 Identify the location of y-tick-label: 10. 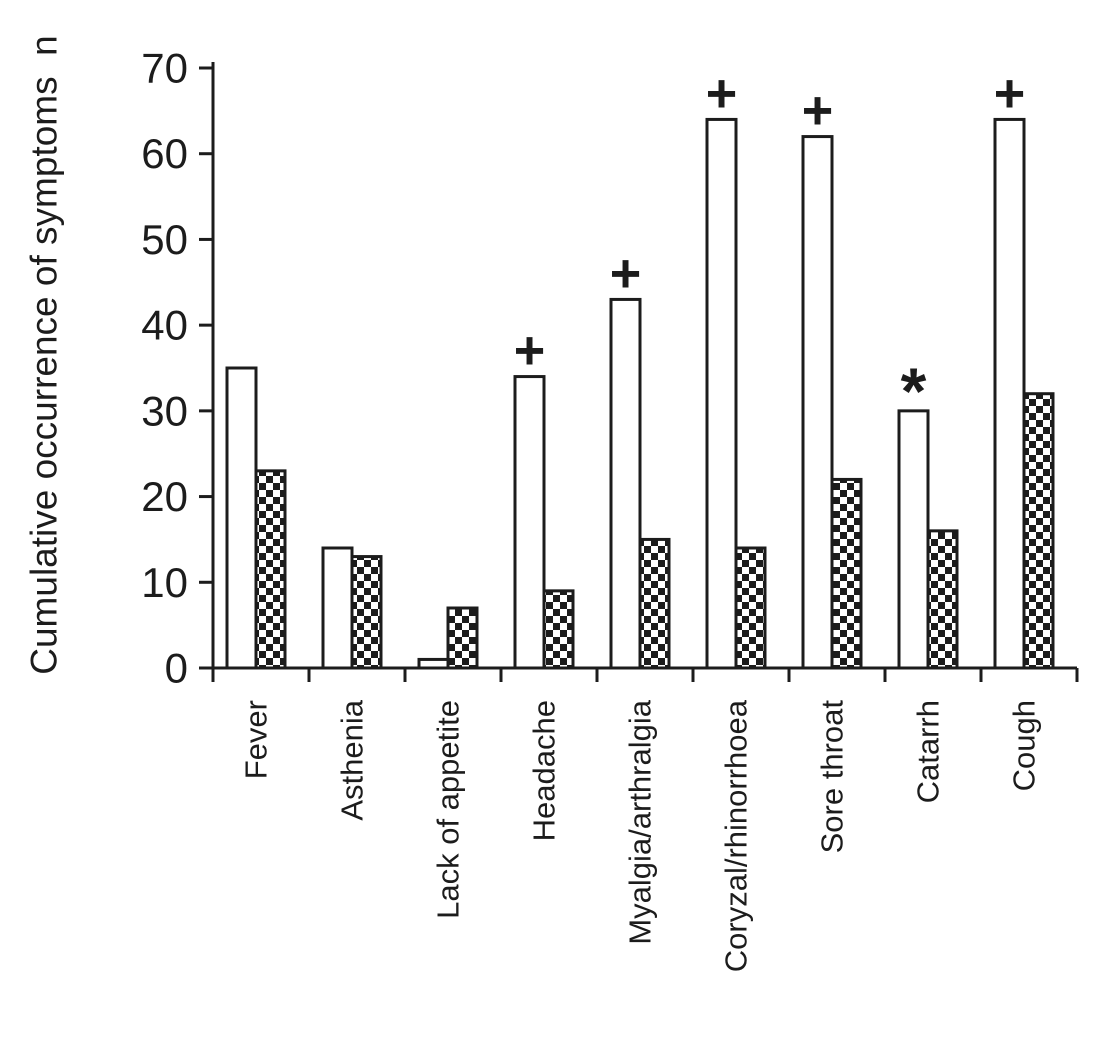
(164, 582).